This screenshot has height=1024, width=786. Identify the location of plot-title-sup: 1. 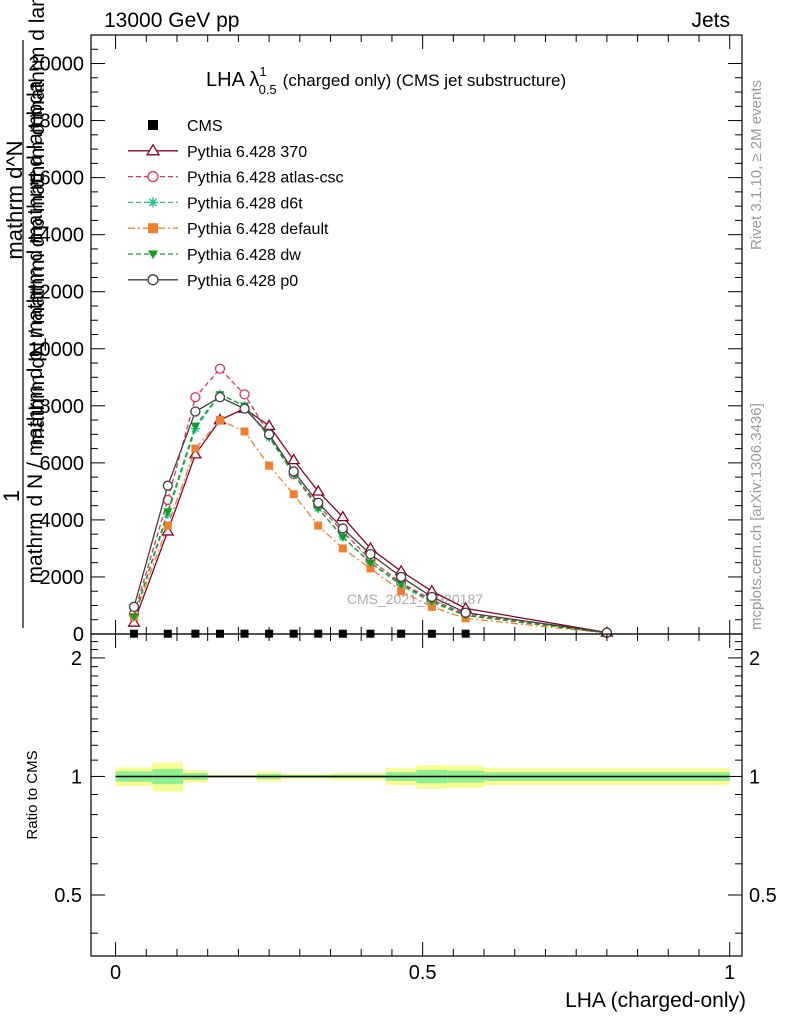
(262, 71).